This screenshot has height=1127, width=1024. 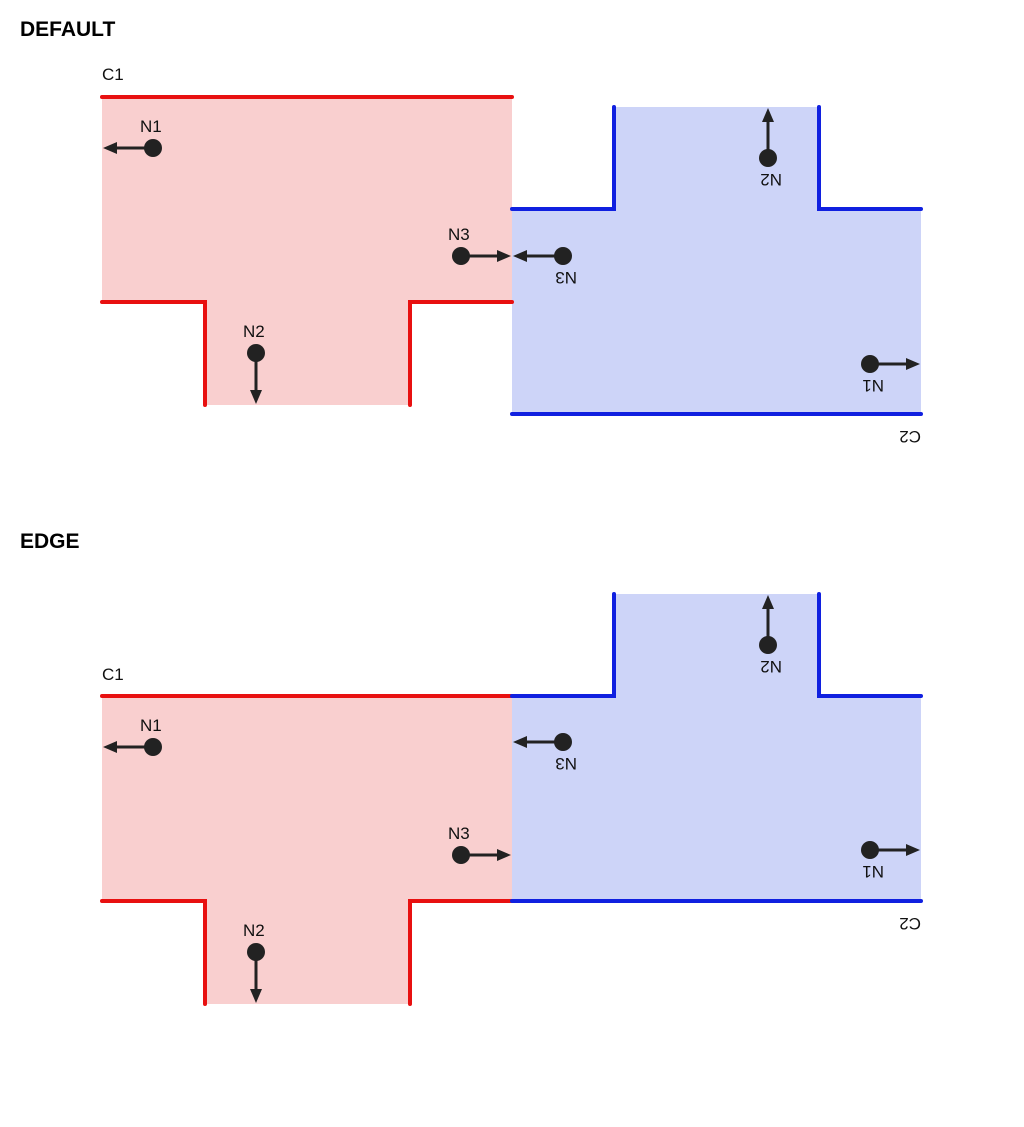 What do you see at coordinates (890, 861) in the screenshot?
I see `c2-n1-node-edge: N1` at bounding box center [890, 861].